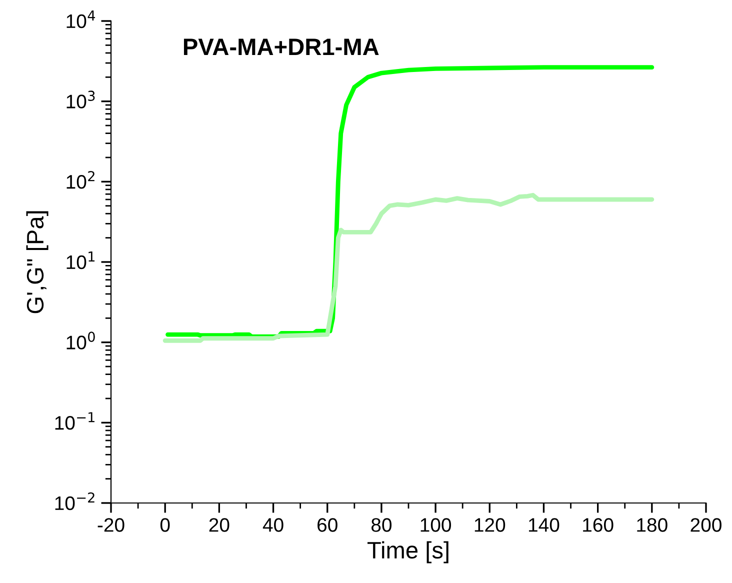 The height and width of the screenshot is (583, 732). What do you see at coordinates (80, 341) in the screenshot?
I see `y-tick-label: 10$^{0}$` at bounding box center [80, 341].